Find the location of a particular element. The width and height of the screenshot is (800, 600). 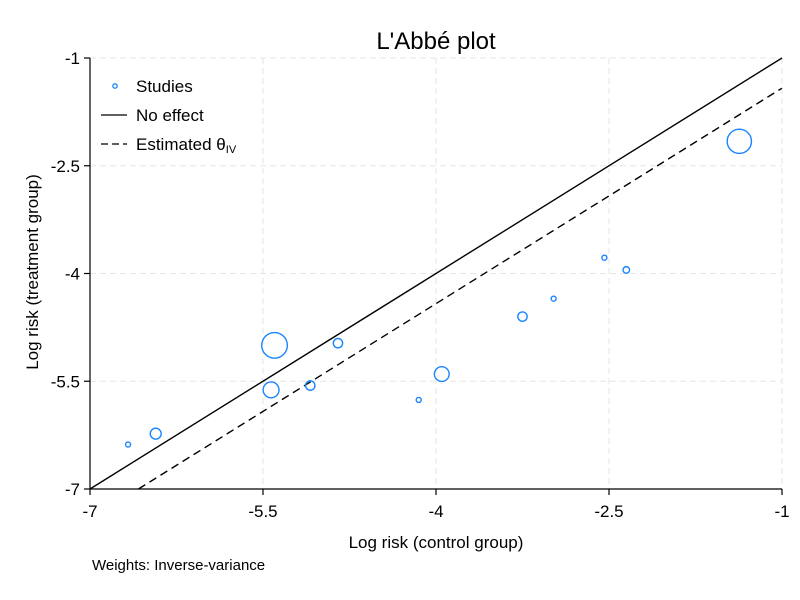

y-tick-label: -7 is located at coordinates (72, 489).